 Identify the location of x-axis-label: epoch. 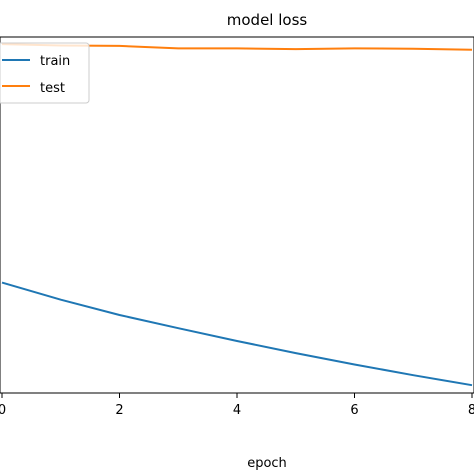
(267, 463).